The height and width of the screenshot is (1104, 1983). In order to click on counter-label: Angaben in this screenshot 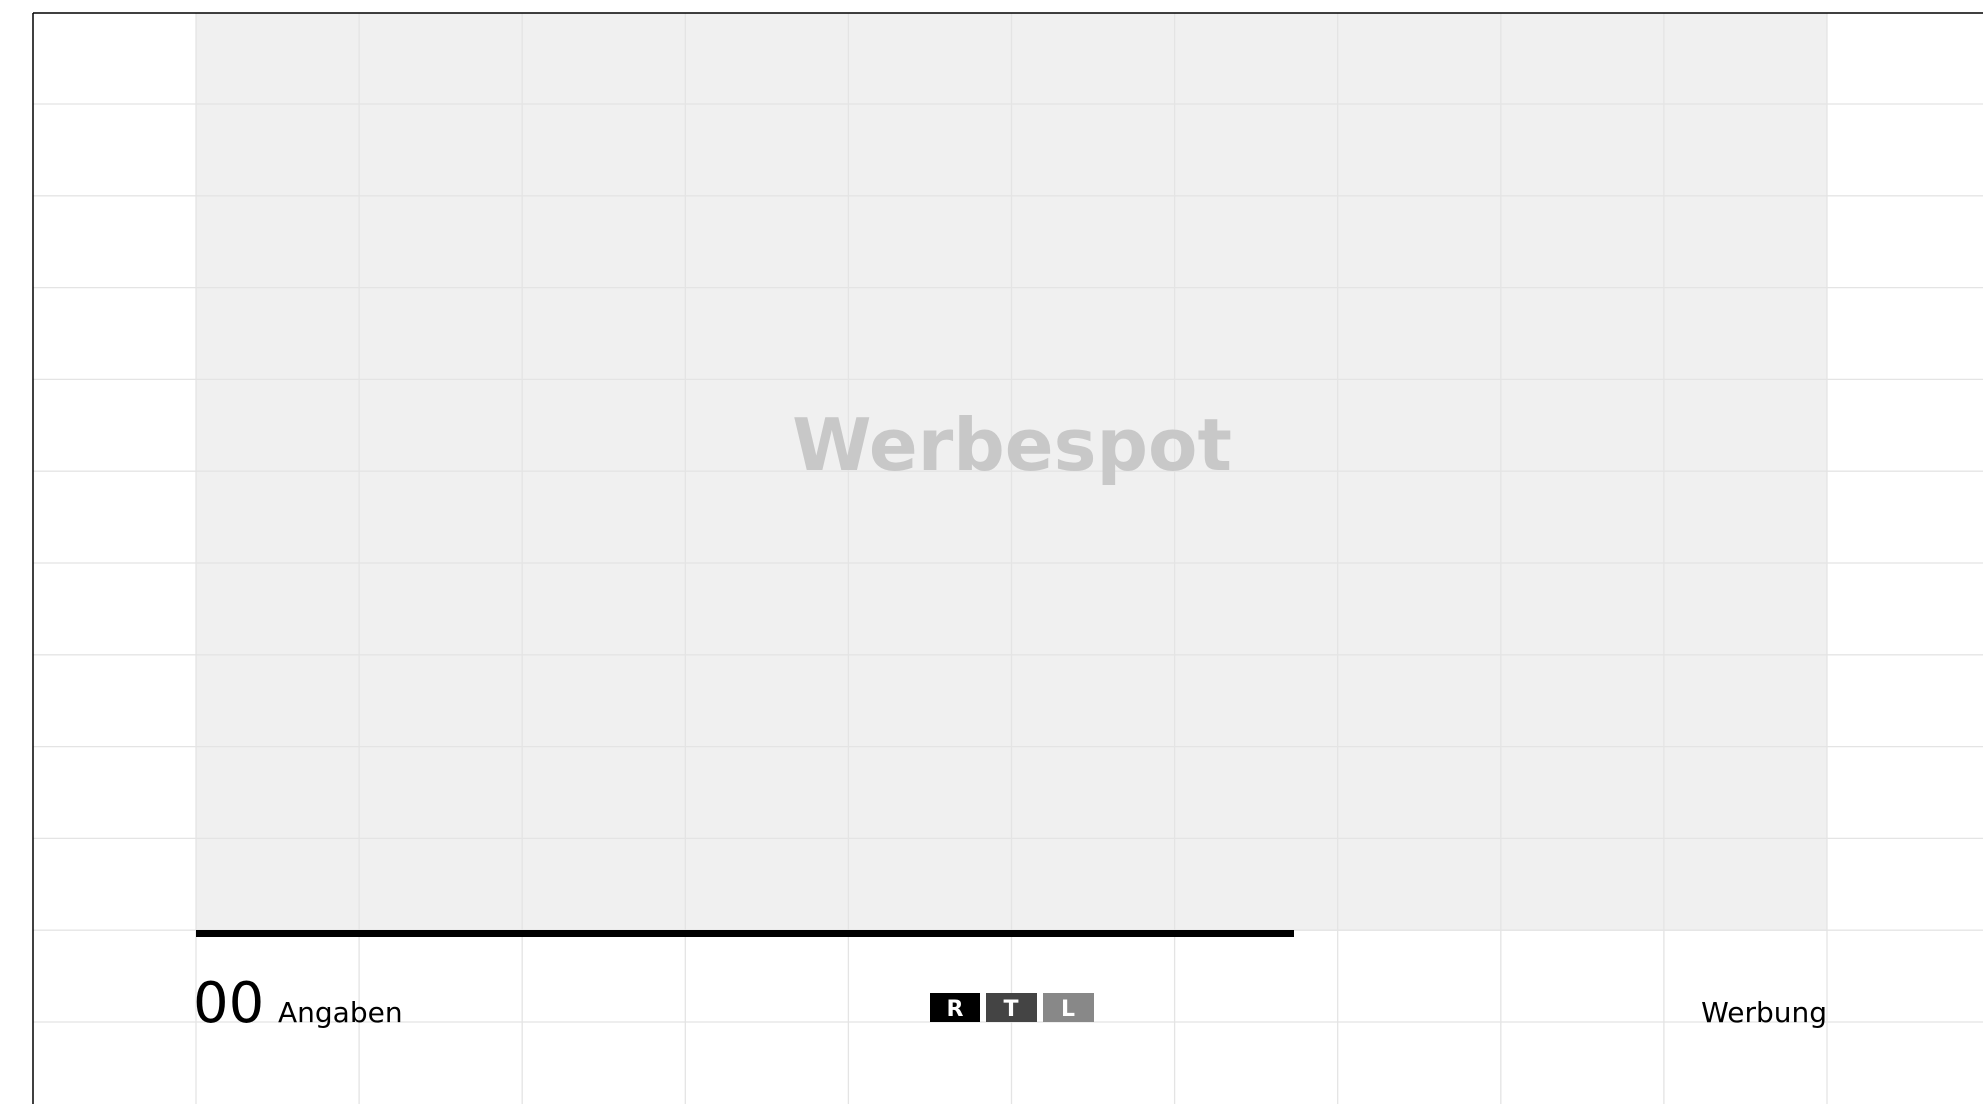, I will do `click(340, 1012)`.